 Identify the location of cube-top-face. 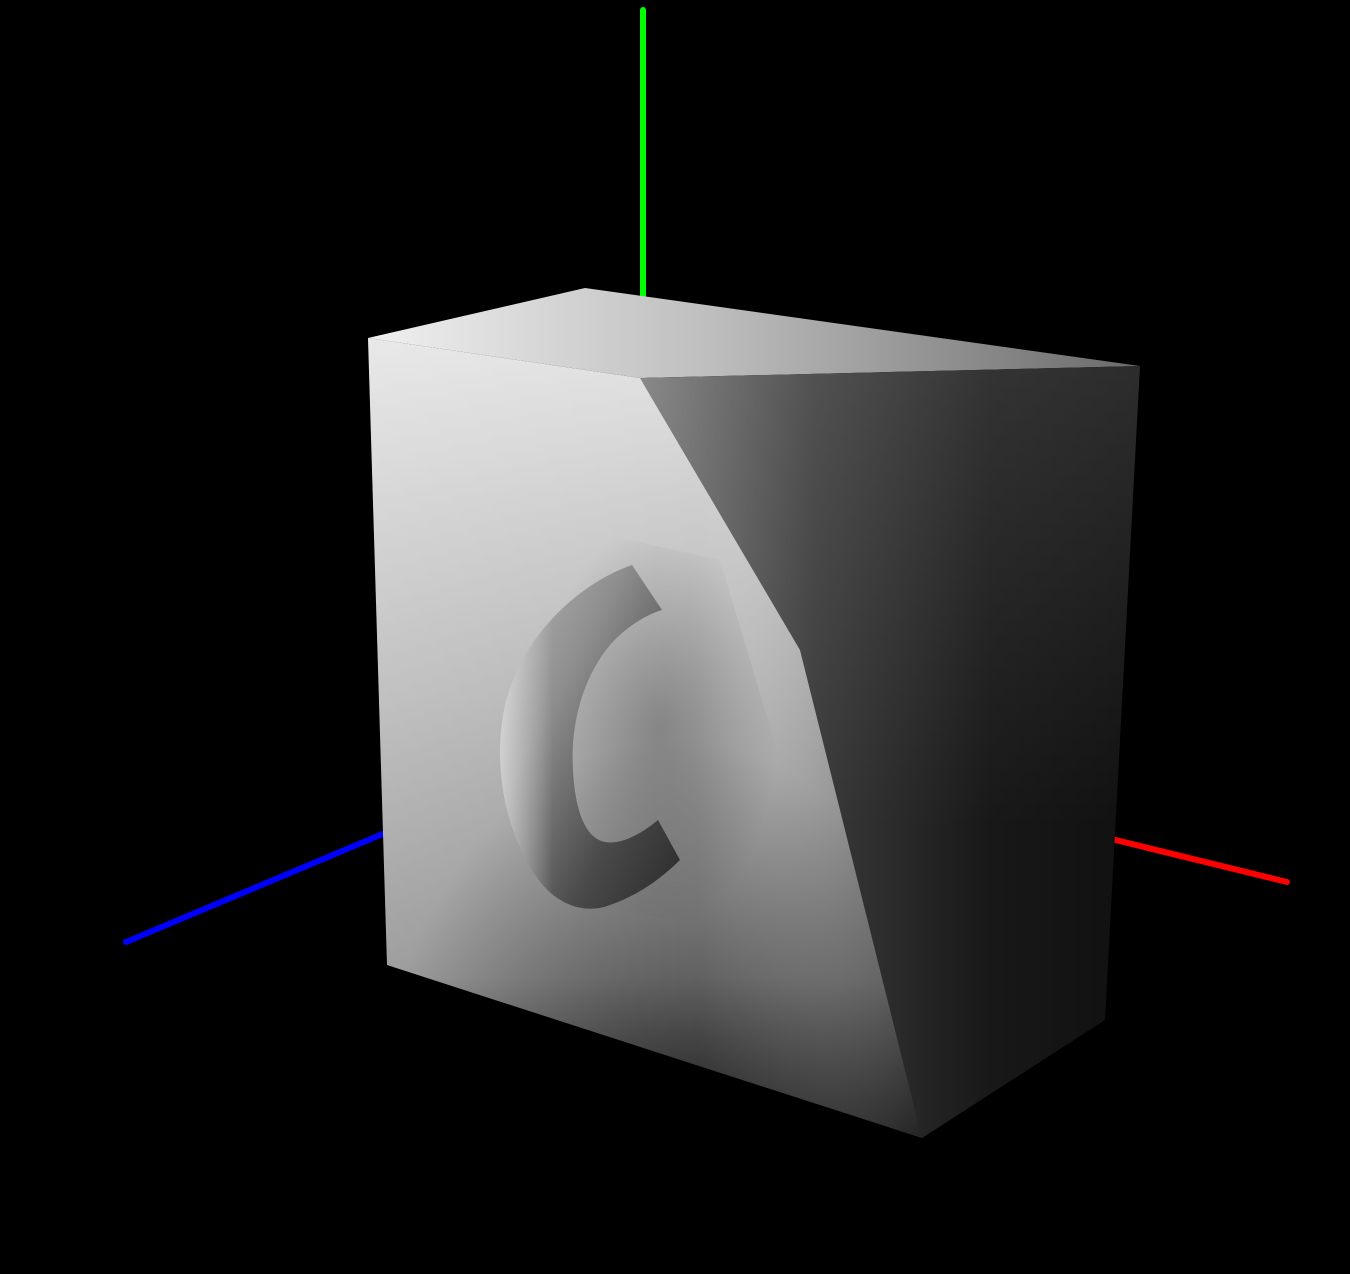
(754, 333).